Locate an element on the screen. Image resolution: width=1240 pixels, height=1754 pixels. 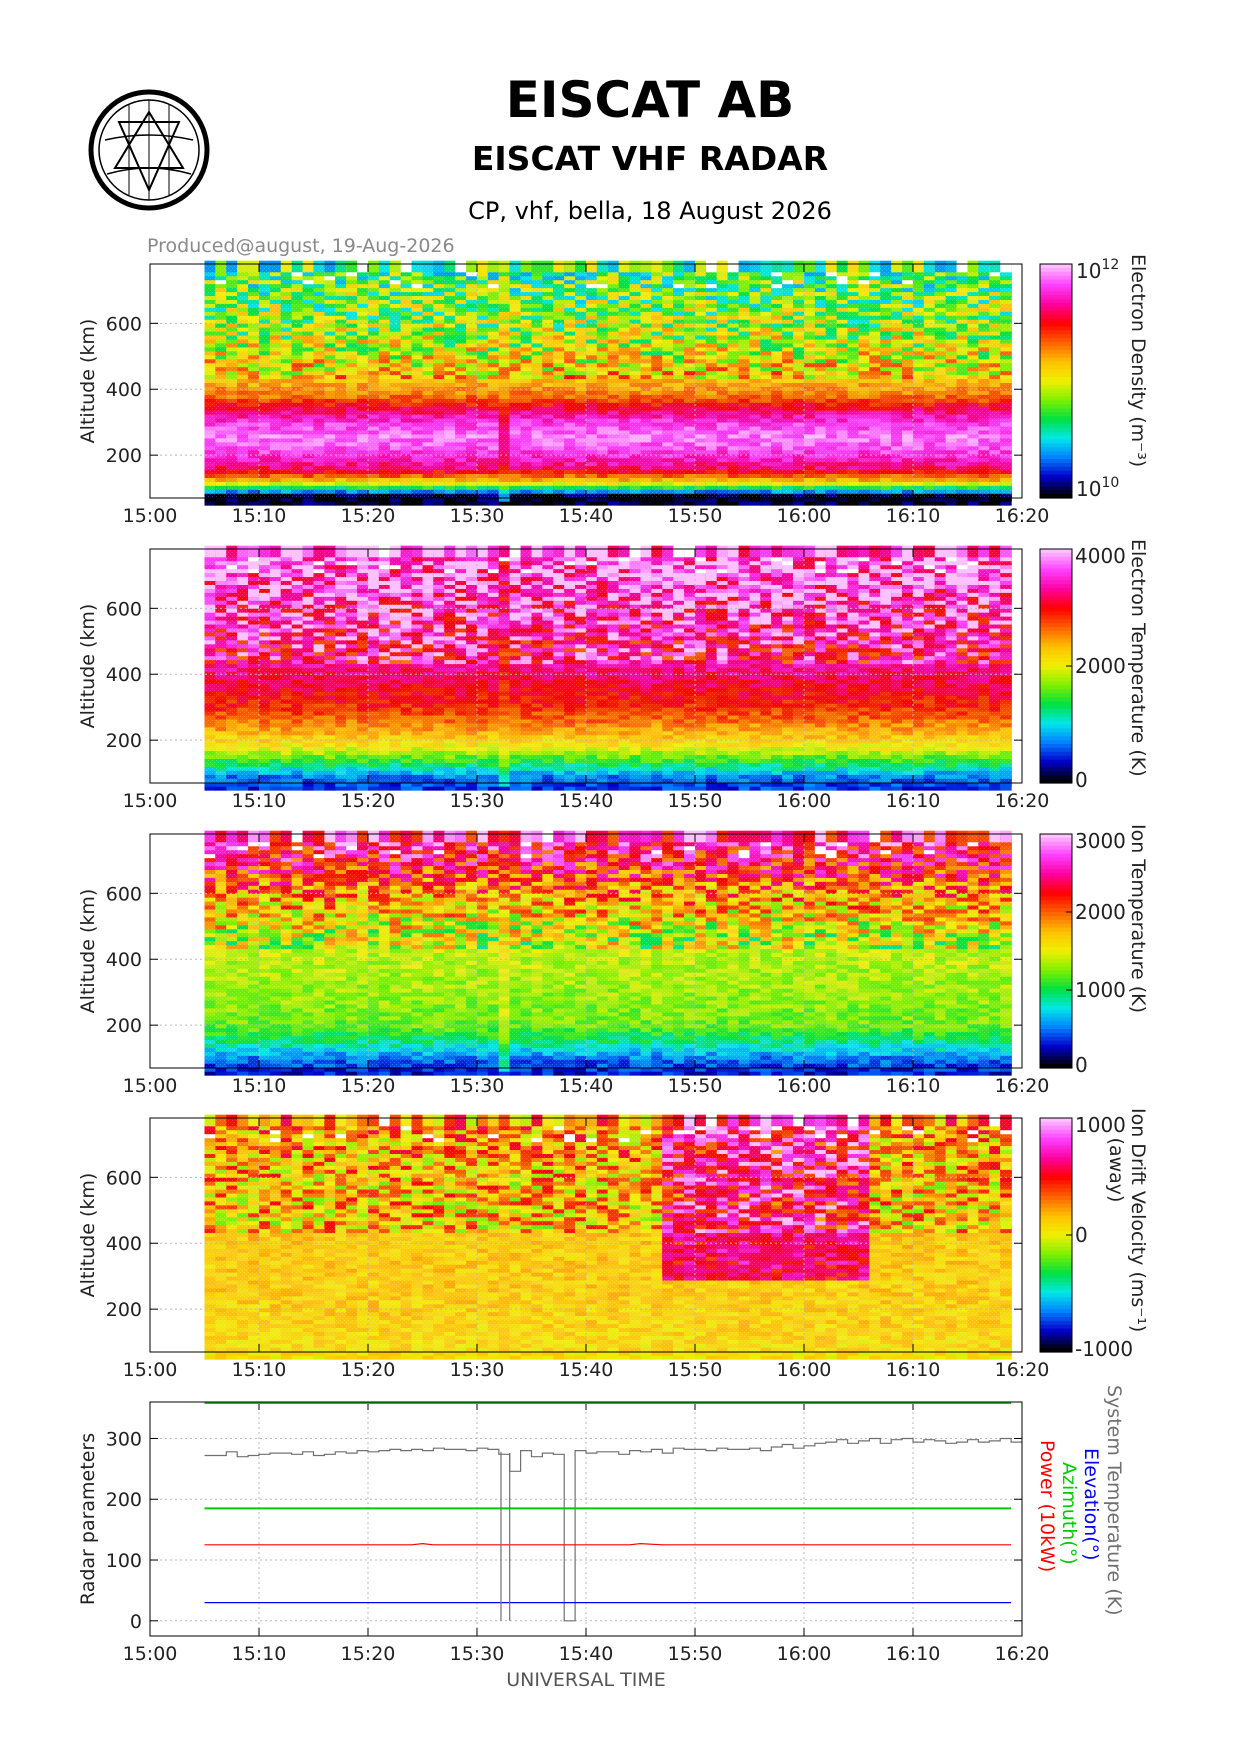
x-tick-label: 15:50 is located at coordinates (695, 516).